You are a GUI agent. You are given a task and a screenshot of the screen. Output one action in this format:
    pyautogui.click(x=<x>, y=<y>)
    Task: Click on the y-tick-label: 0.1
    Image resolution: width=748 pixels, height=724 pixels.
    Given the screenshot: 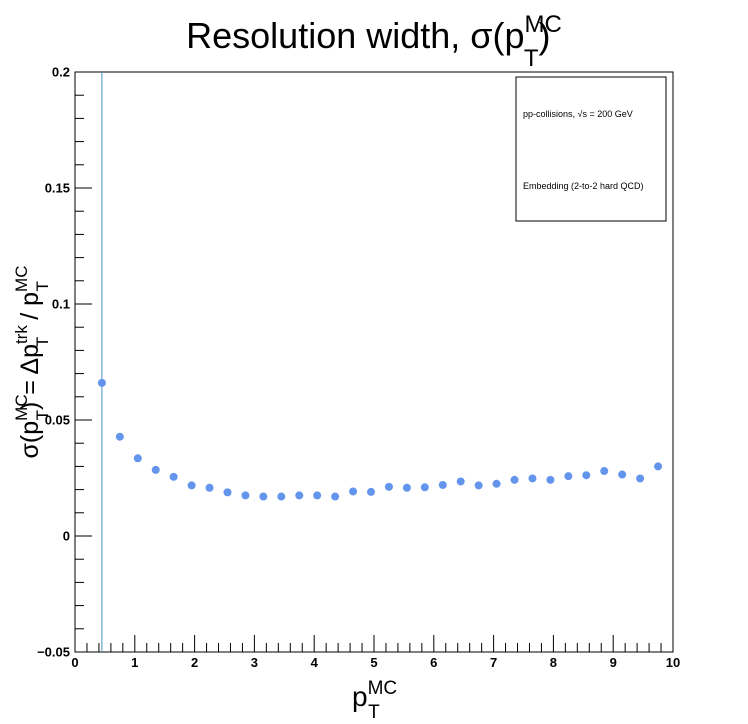 What is the action you would take?
    pyautogui.click(x=61, y=304)
    